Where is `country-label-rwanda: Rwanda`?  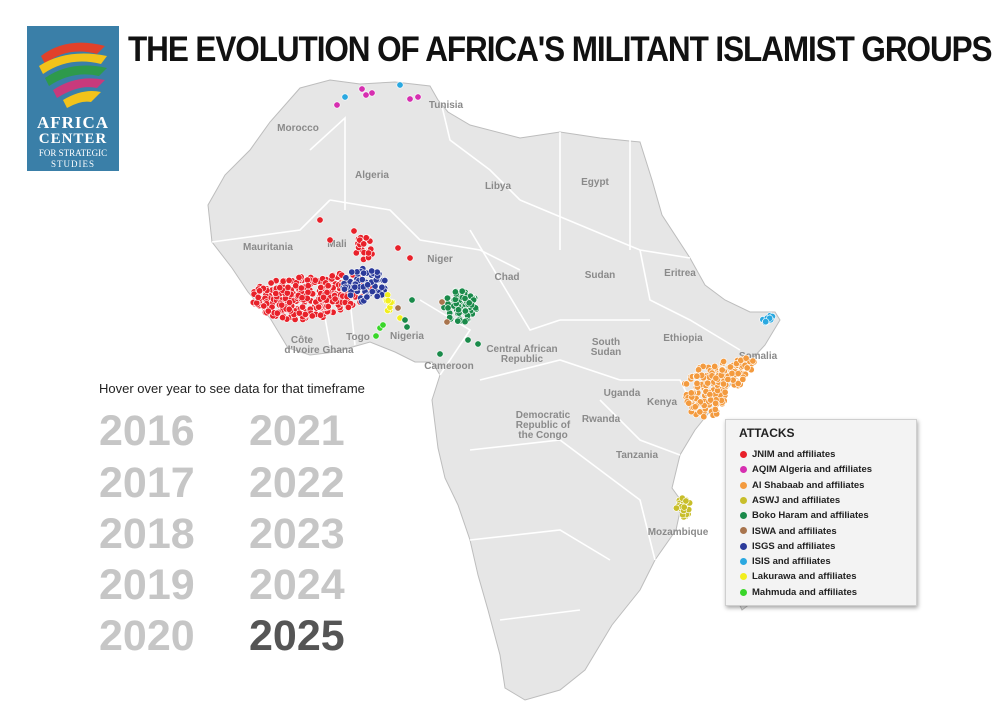
country-label-rwanda: Rwanda is located at coordinates (601, 419).